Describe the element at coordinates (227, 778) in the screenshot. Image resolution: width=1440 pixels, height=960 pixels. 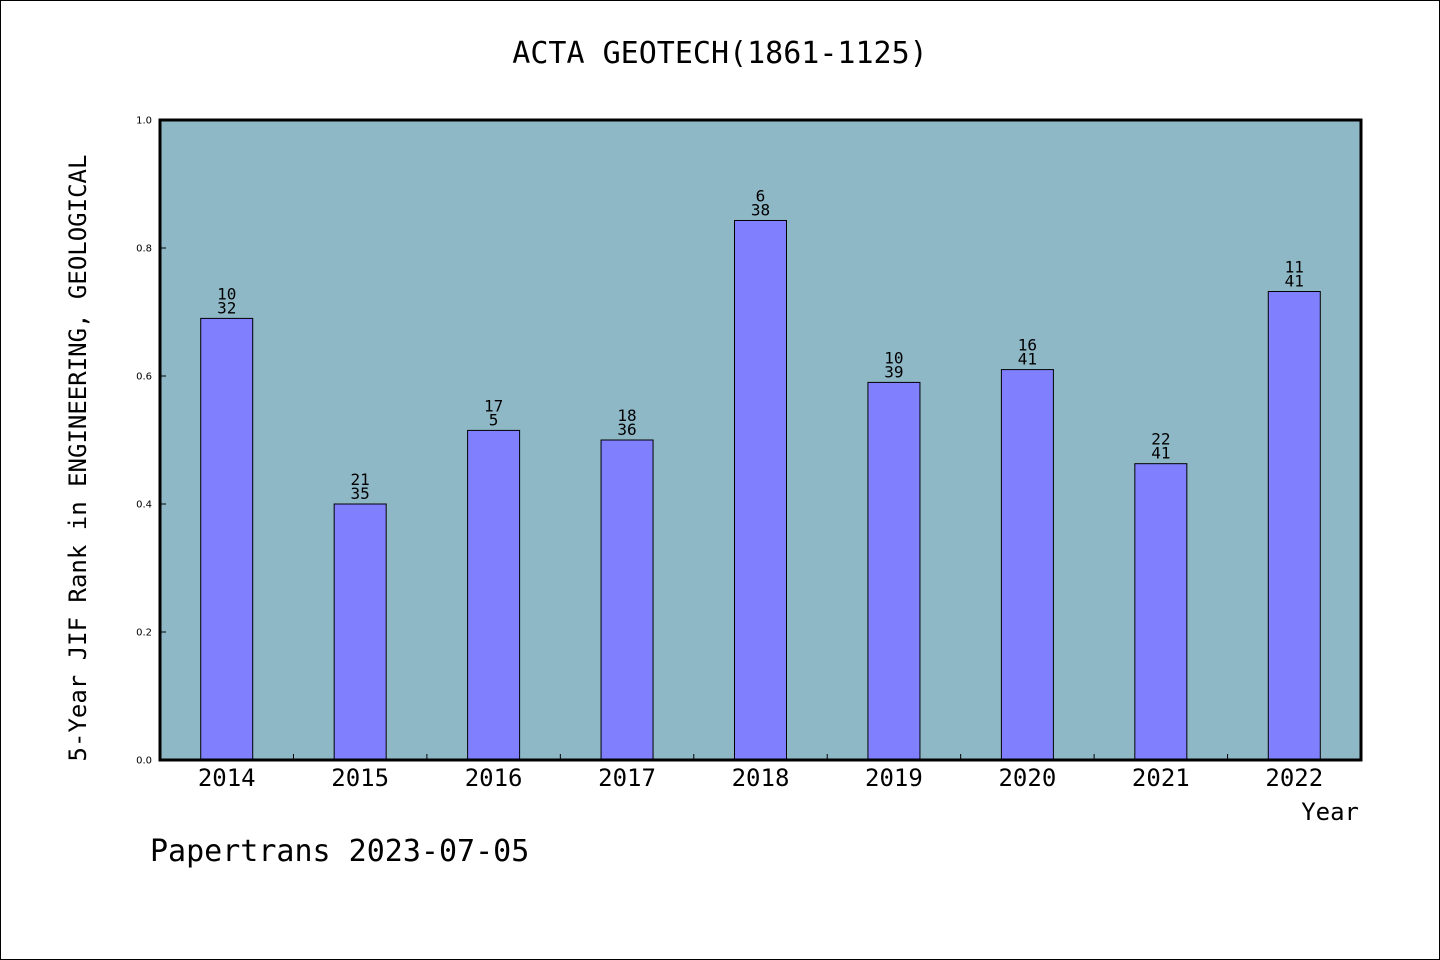
I see `x-tick-label-2014: 2014` at that location.